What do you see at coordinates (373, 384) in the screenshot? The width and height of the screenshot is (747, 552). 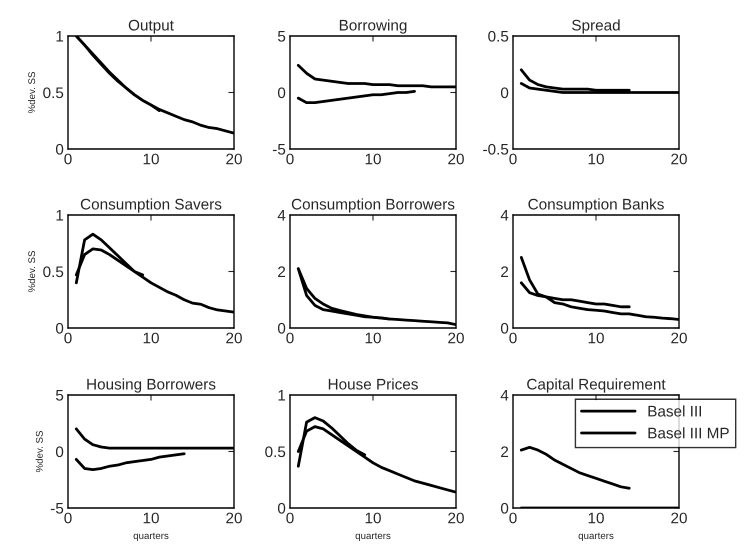 I see `chart-title: House Prices` at bounding box center [373, 384].